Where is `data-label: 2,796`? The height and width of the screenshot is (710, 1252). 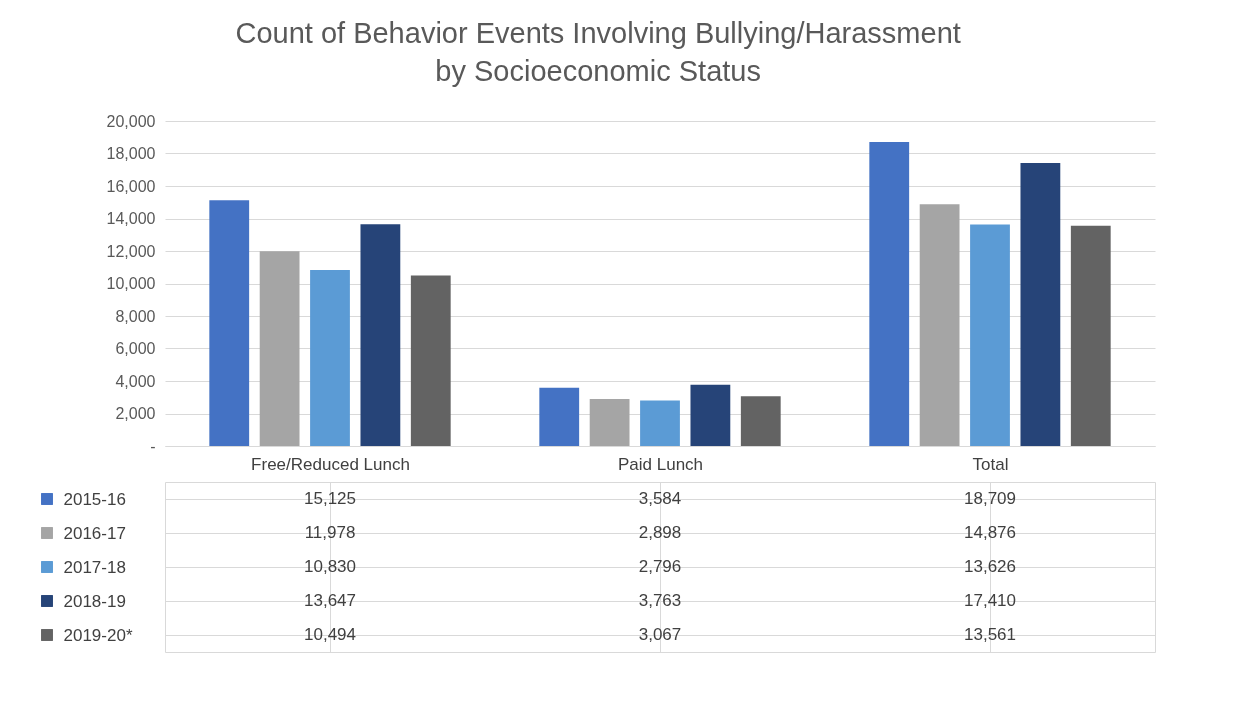 data-label: 2,796 is located at coordinates (660, 566).